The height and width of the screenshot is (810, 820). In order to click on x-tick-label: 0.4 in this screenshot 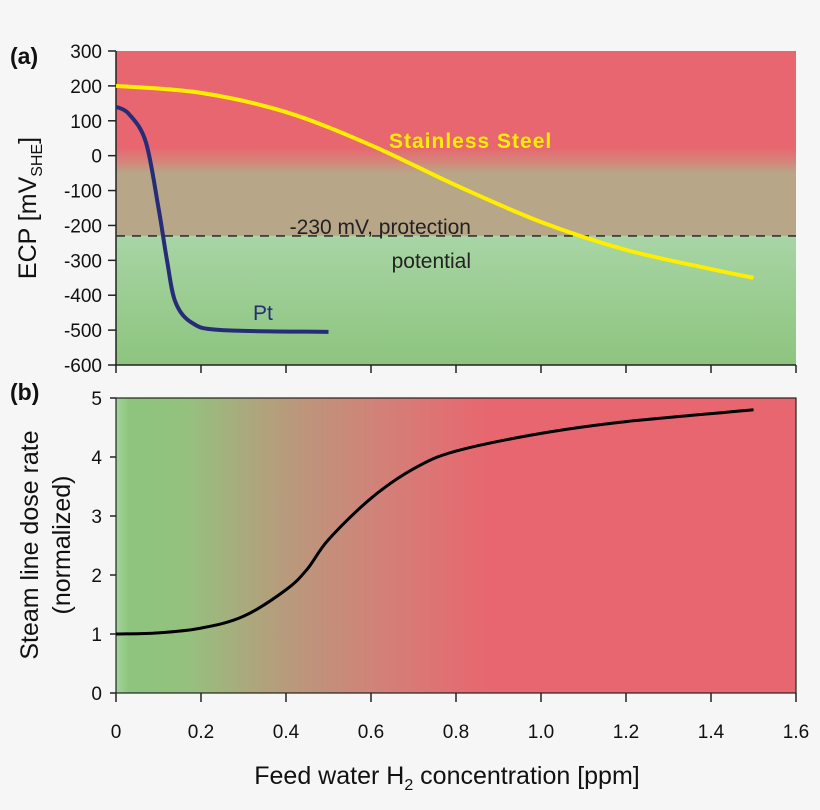, I will do `click(286, 732)`.